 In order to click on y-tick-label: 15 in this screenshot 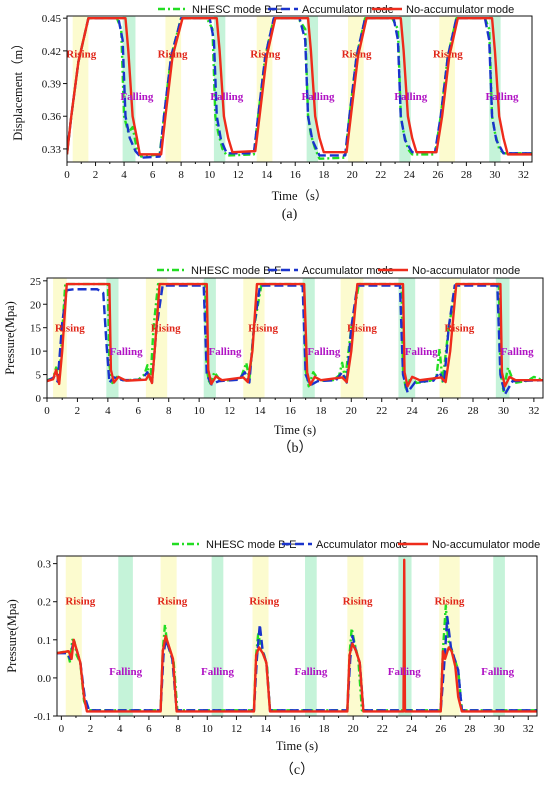, I will do `click(36, 329)`.